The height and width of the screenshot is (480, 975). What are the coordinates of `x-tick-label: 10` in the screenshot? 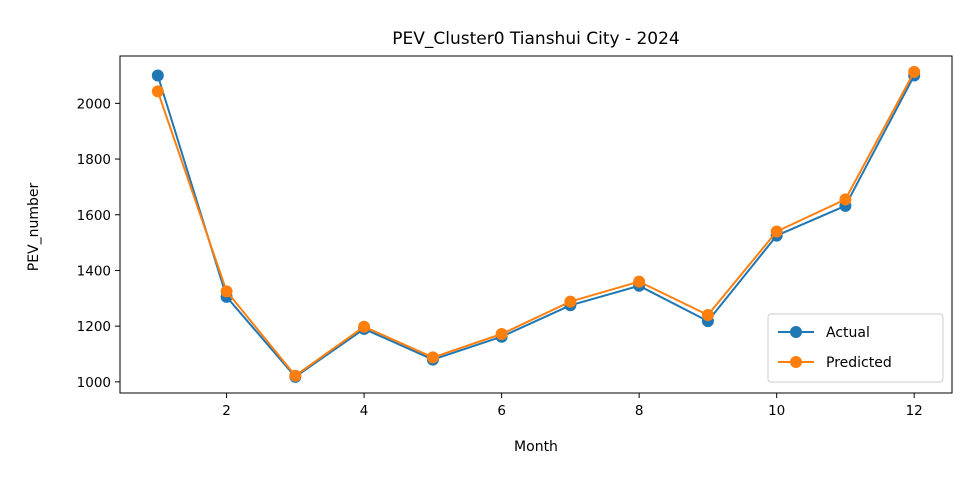 It's located at (776, 411).